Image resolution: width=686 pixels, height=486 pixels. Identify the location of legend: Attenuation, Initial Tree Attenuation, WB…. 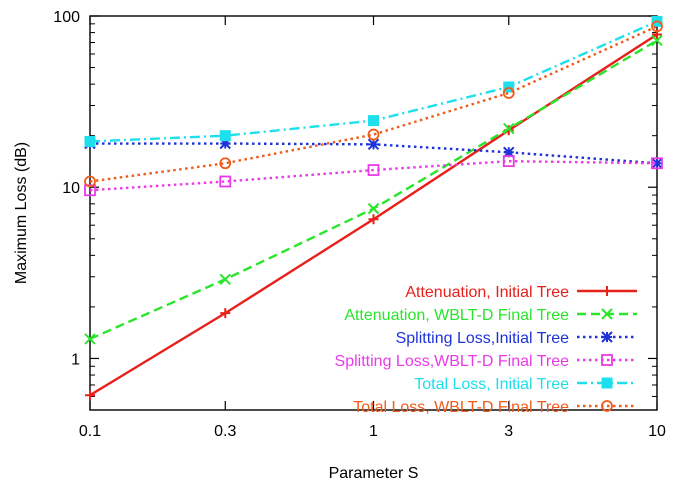
(486, 350).